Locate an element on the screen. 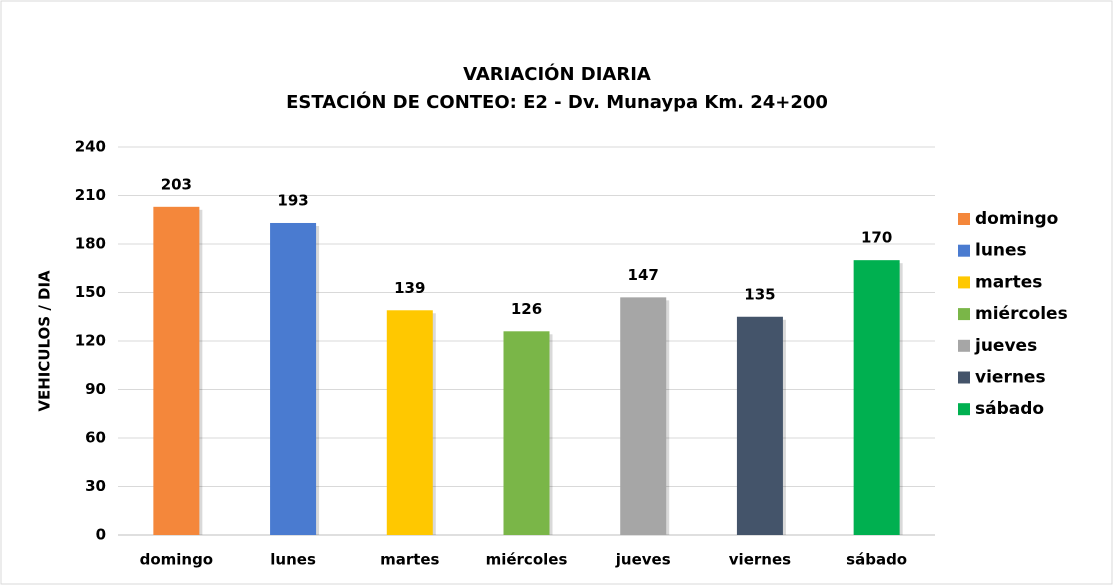 This screenshot has height=585, width=1113. y-tick-label: 210 is located at coordinates (90, 195).